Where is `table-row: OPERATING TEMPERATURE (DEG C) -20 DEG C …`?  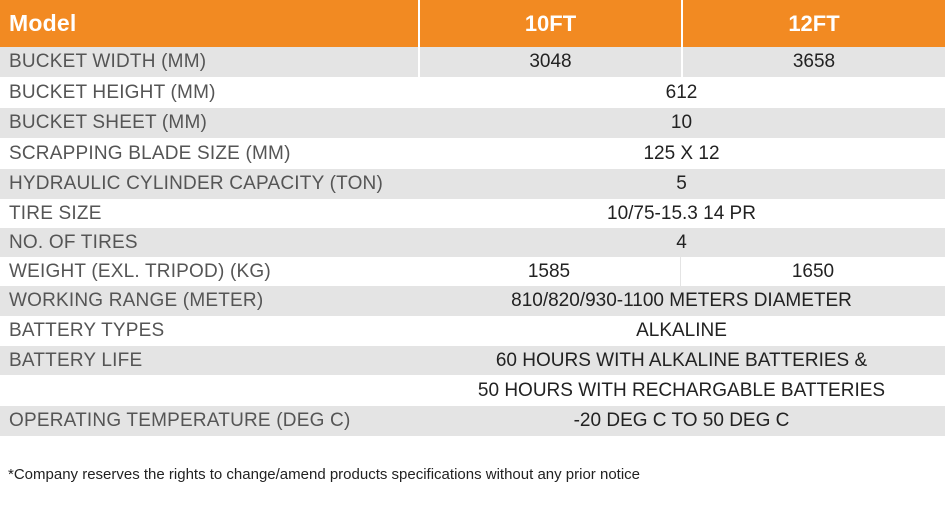 table-row: OPERATING TEMPERATURE (DEG C) -20 DEG C … is located at coordinates (472, 421).